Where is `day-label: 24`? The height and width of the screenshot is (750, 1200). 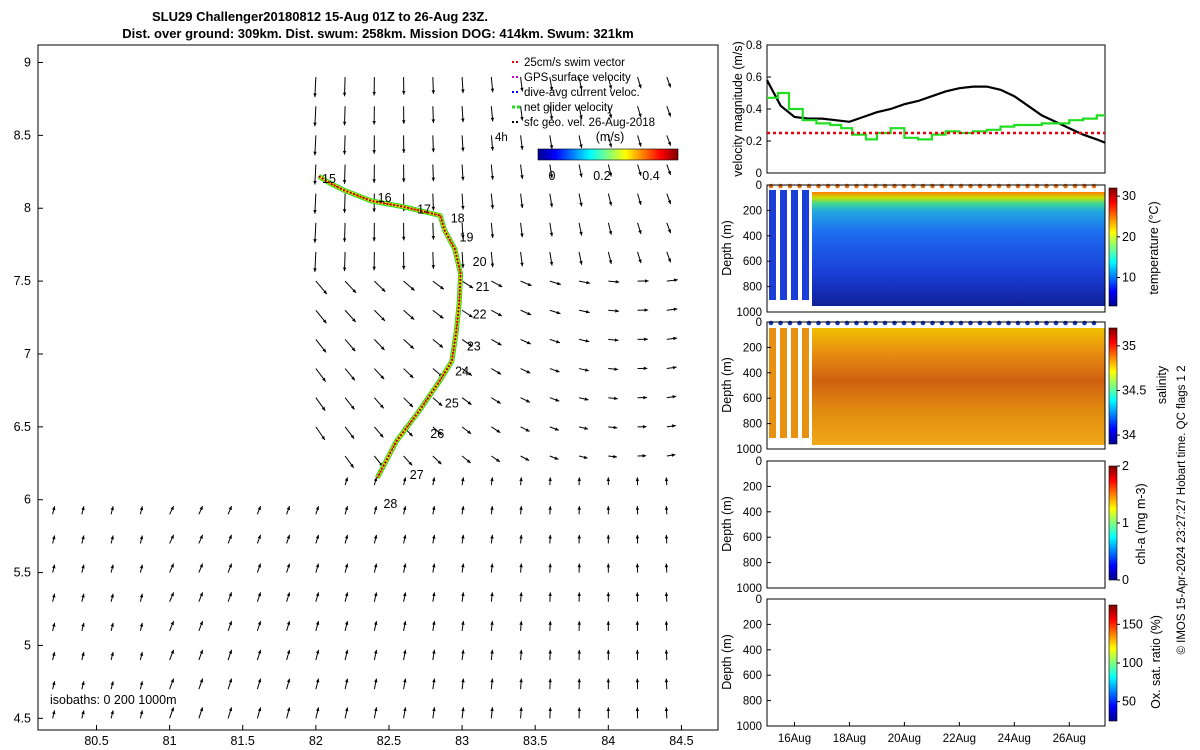
day-label: 24 is located at coordinates (462, 371).